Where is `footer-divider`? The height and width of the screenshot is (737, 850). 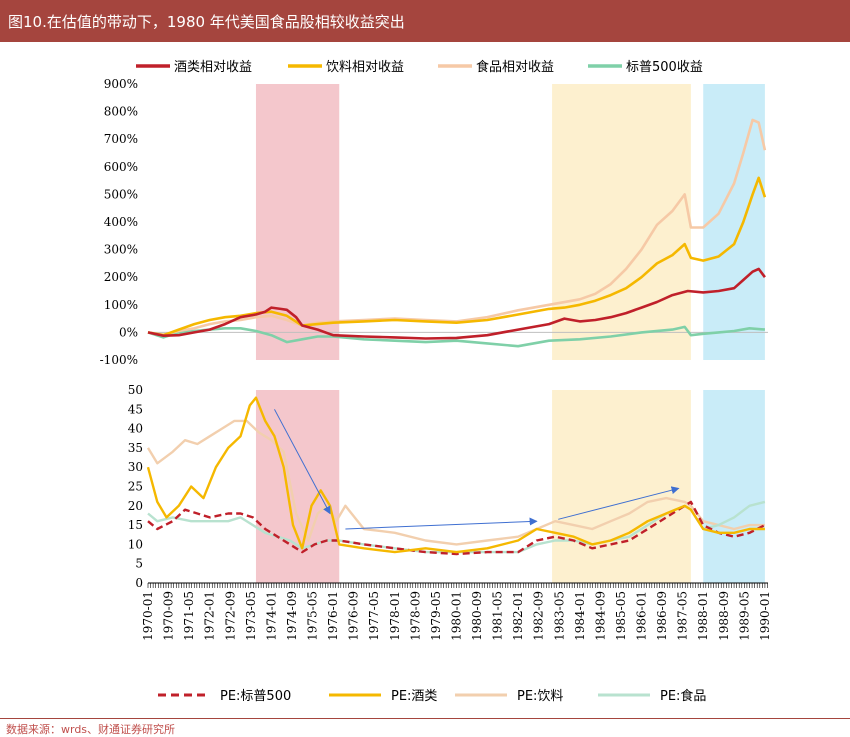 footer-divider is located at coordinates (425, 718).